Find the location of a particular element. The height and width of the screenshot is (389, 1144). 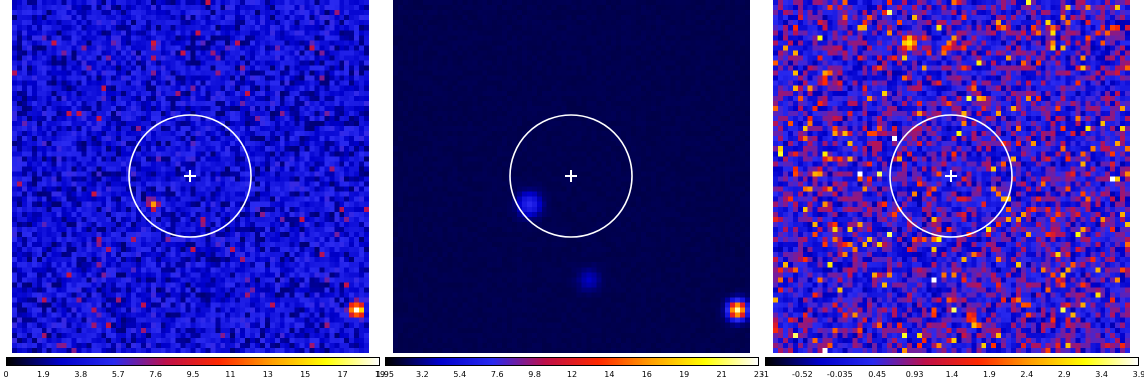

colorbar-tick-label: 1.95 is located at coordinates (385, 374).